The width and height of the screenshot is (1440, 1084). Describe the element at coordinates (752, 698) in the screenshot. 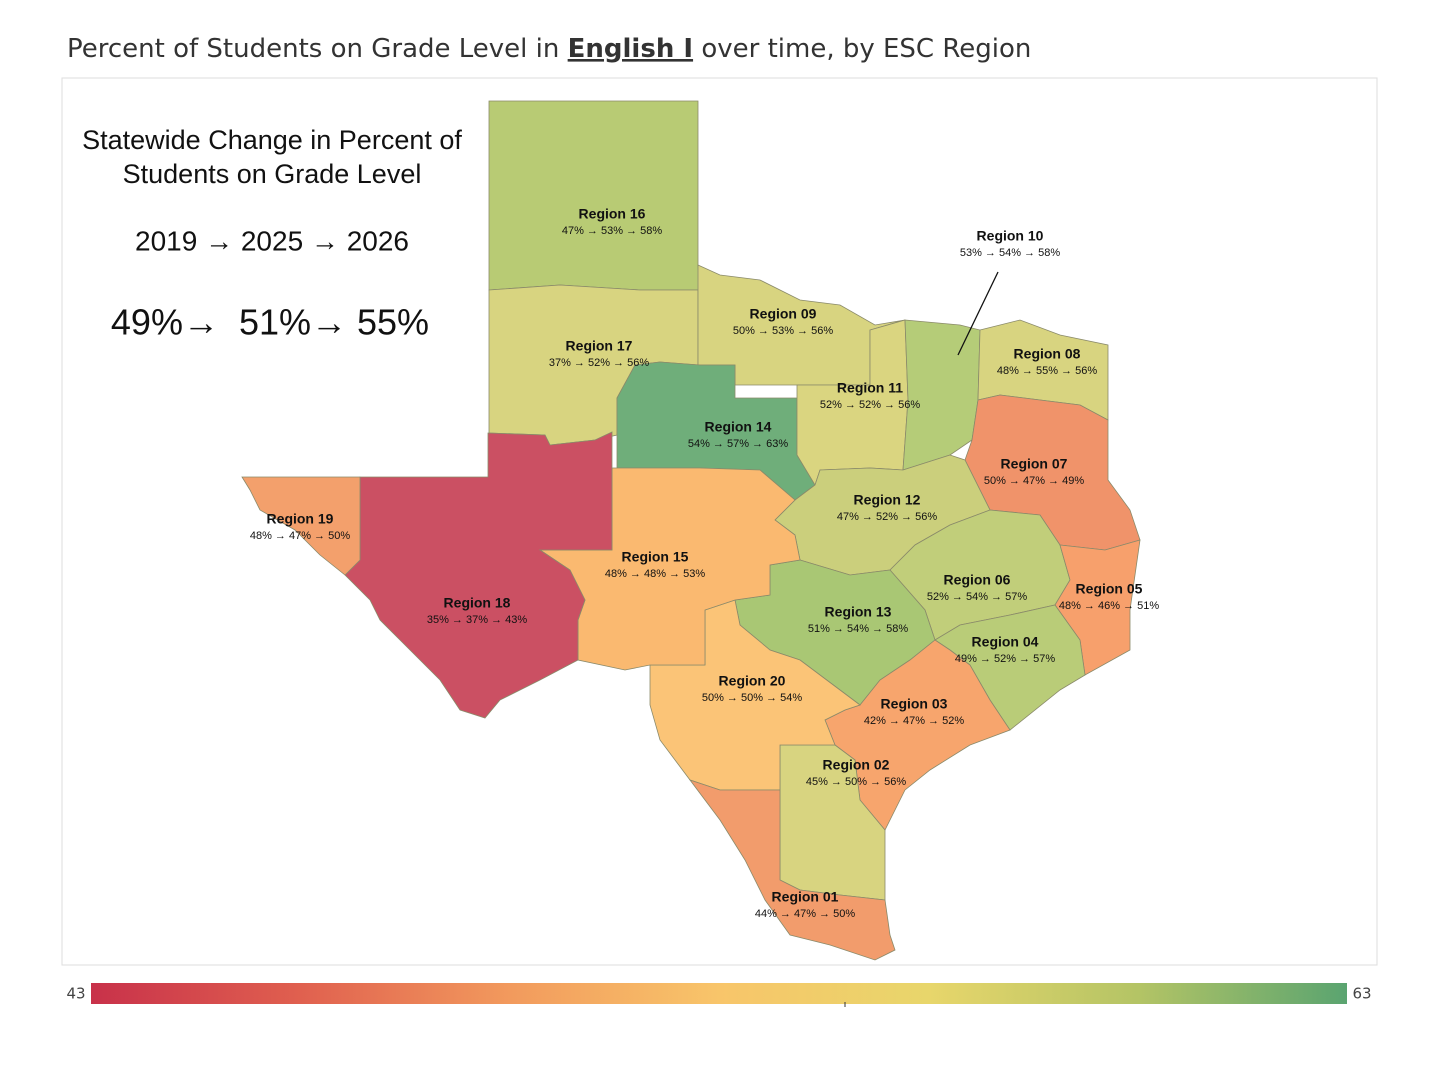

I see `region-label: 50% → 50% → 54%` at that location.